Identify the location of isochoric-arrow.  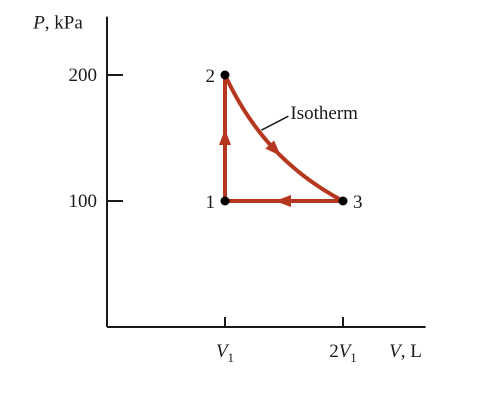
(225, 137).